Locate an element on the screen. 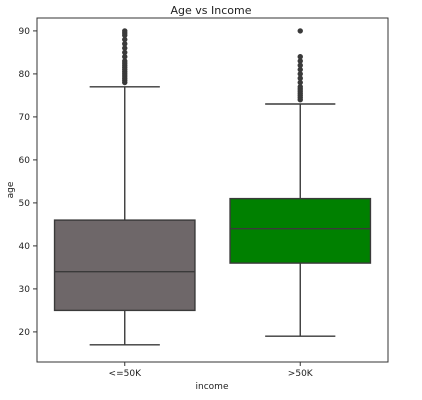 This screenshot has width=422, height=400. y-axis-label: age is located at coordinates (11, 189).